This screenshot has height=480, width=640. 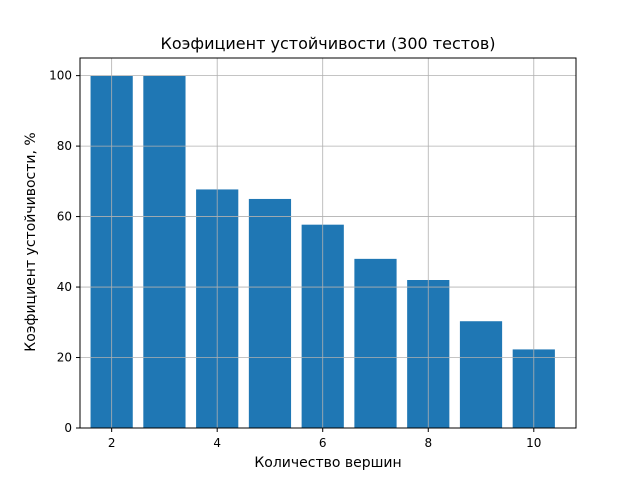 I want to click on x-axis-label: Количество вершин, so click(x=327, y=463).